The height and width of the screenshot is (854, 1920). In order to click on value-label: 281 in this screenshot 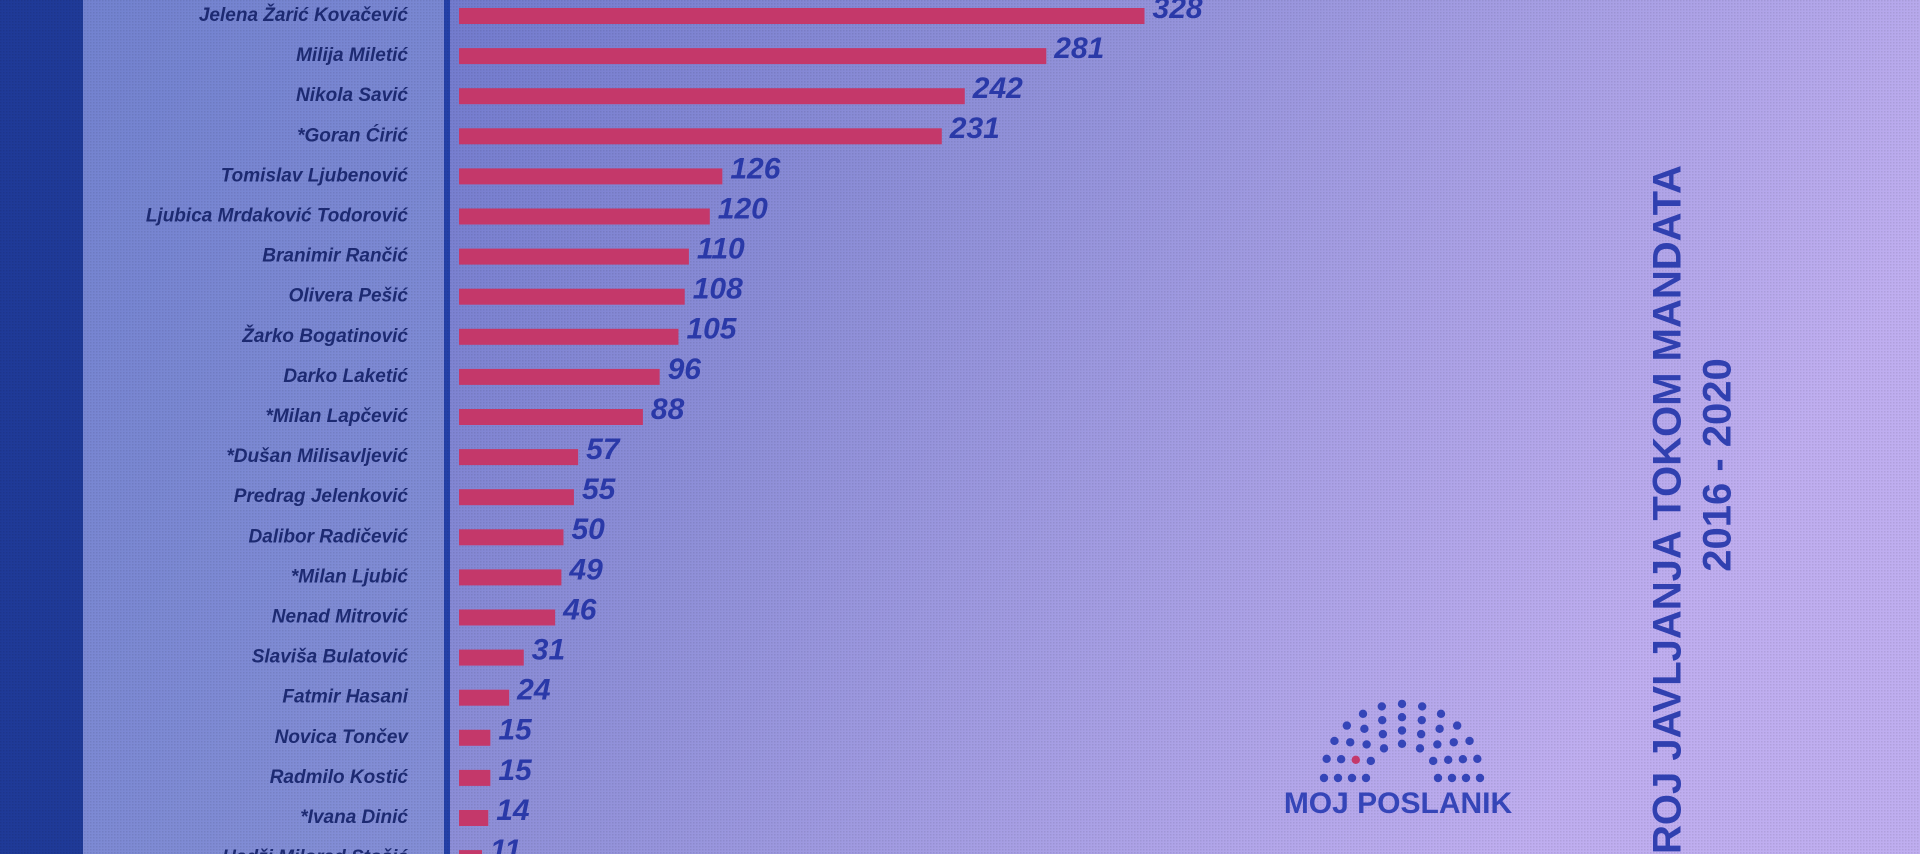, I will do `click(1078, 48)`.